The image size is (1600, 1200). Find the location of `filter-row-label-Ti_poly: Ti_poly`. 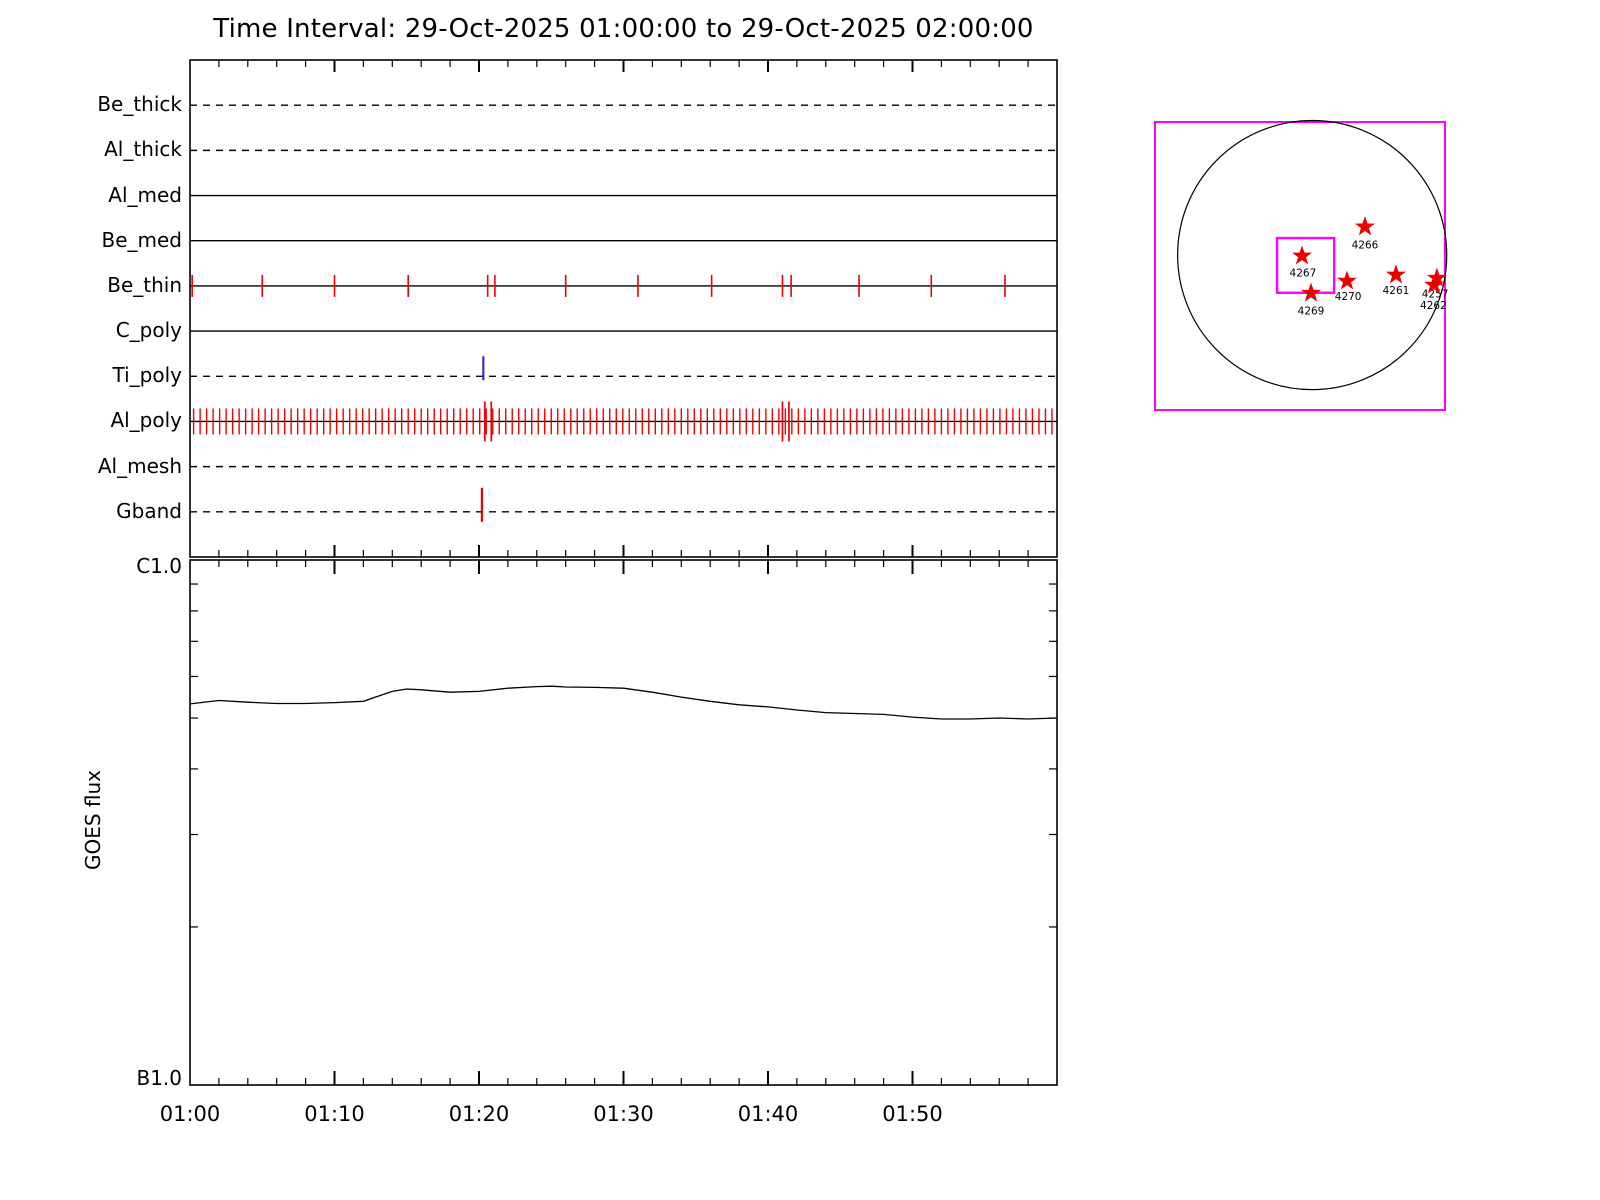

filter-row-label-Ti_poly: Ti_poly is located at coordinates (147, 375).